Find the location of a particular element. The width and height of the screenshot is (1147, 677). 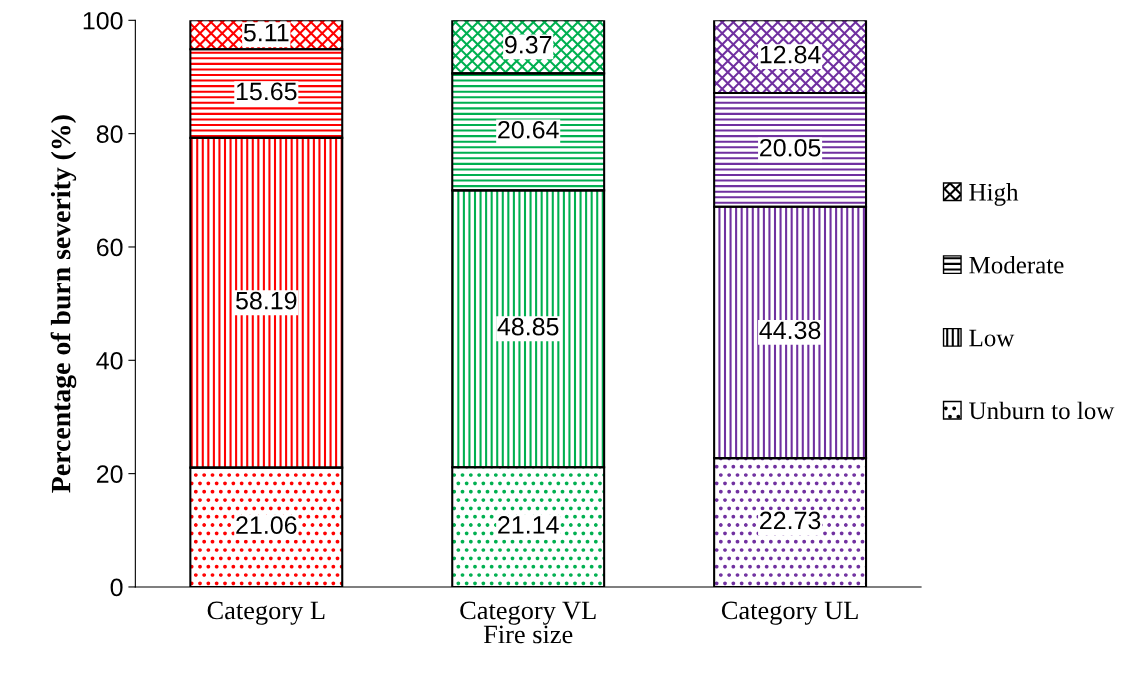

data-label: 15.65 is located at coordinates (266, 91).